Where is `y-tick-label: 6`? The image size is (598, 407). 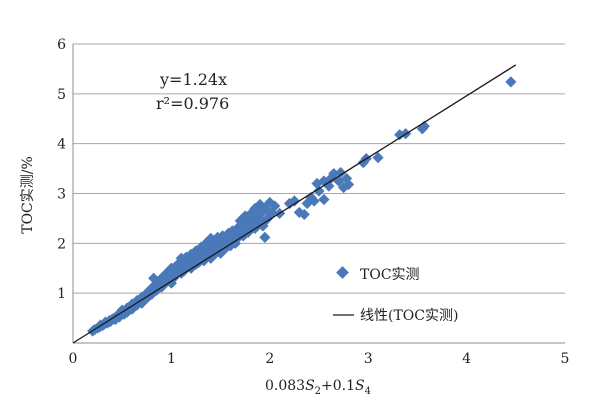 y-tick-label: 6 is located at coordinates (61, 45).